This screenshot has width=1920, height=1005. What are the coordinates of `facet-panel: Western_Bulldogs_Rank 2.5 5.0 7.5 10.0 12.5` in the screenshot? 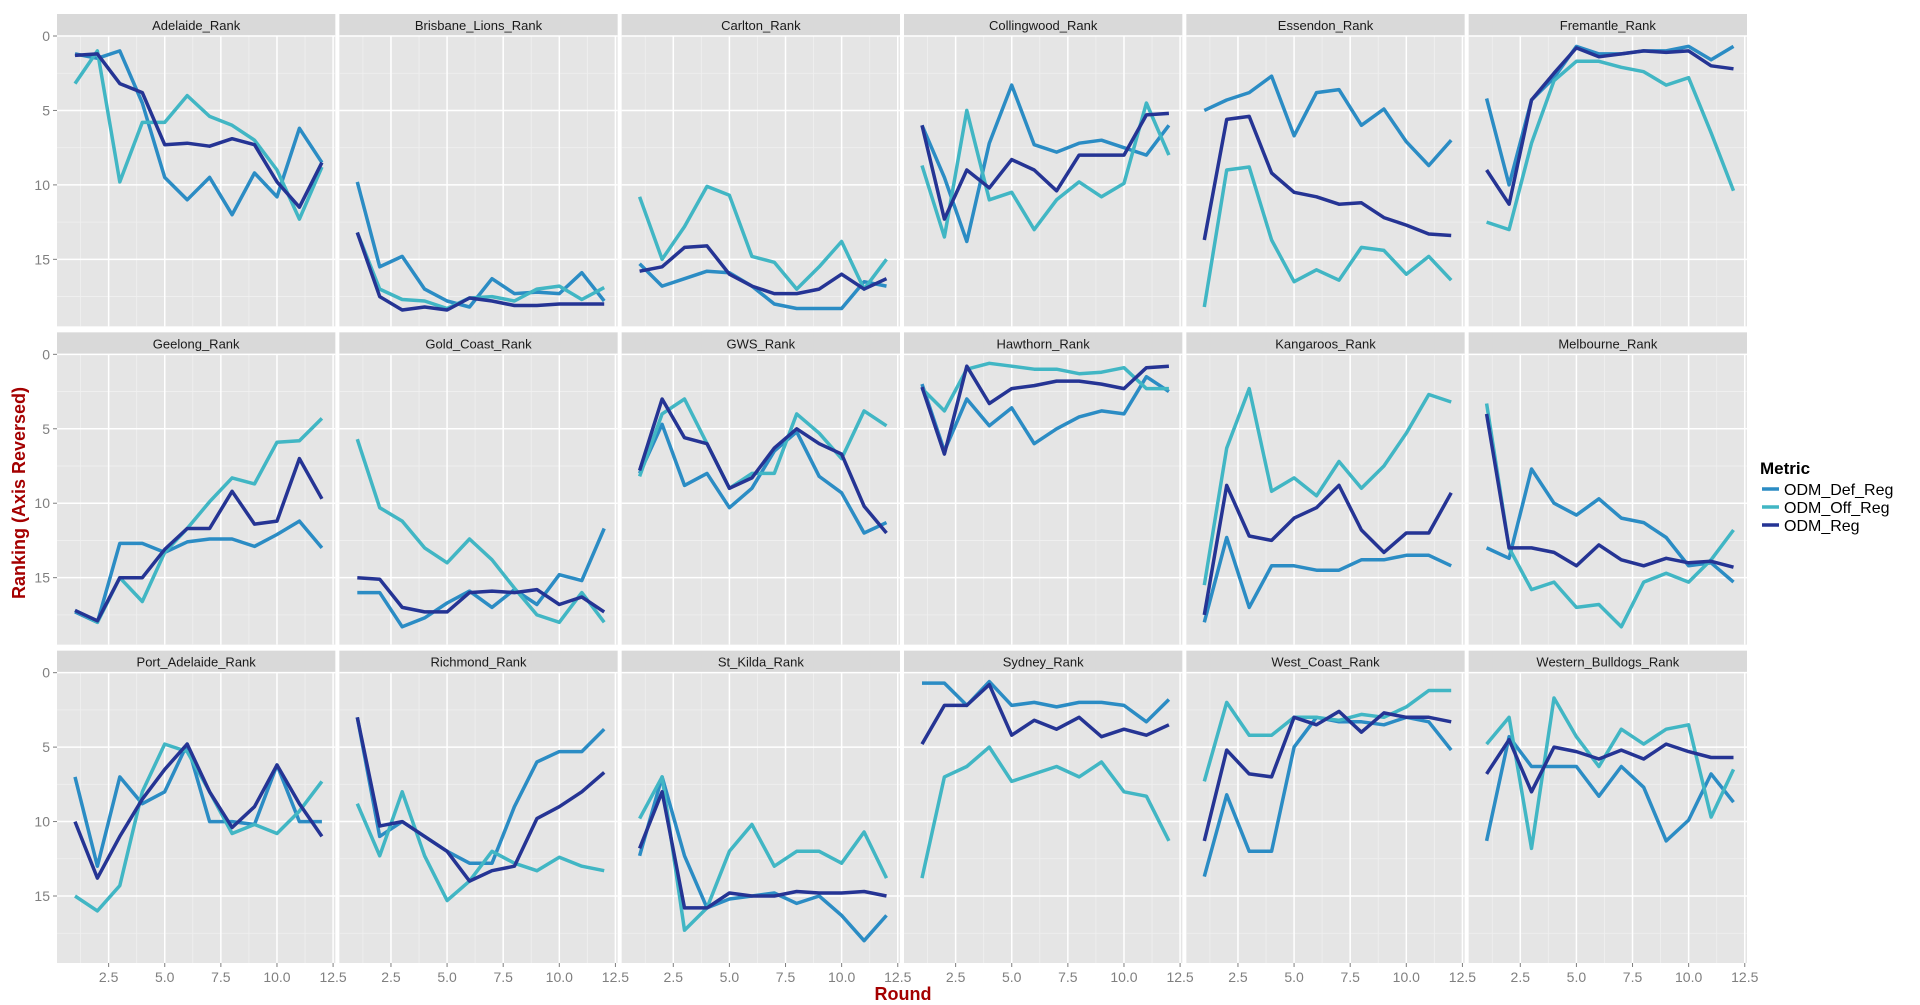 It's located at (1613, 817).